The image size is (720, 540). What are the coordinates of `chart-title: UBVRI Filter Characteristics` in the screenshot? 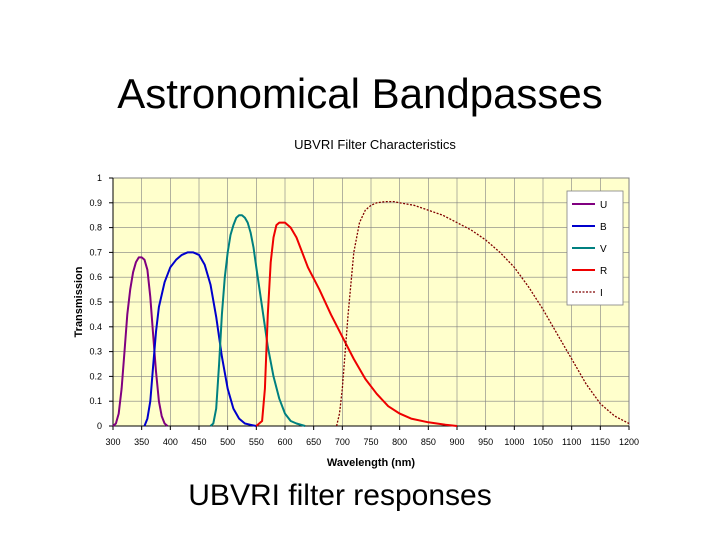 It's located at (375, 144).